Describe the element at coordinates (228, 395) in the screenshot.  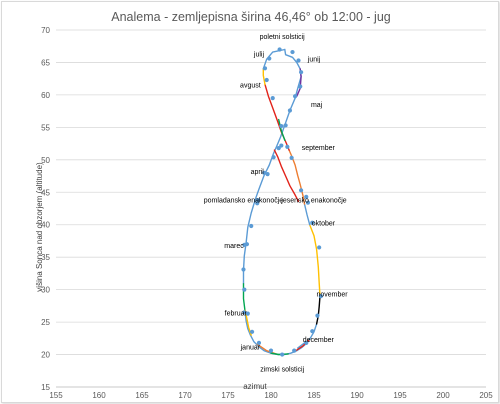
I see `x-tick-label: 175` at that location.